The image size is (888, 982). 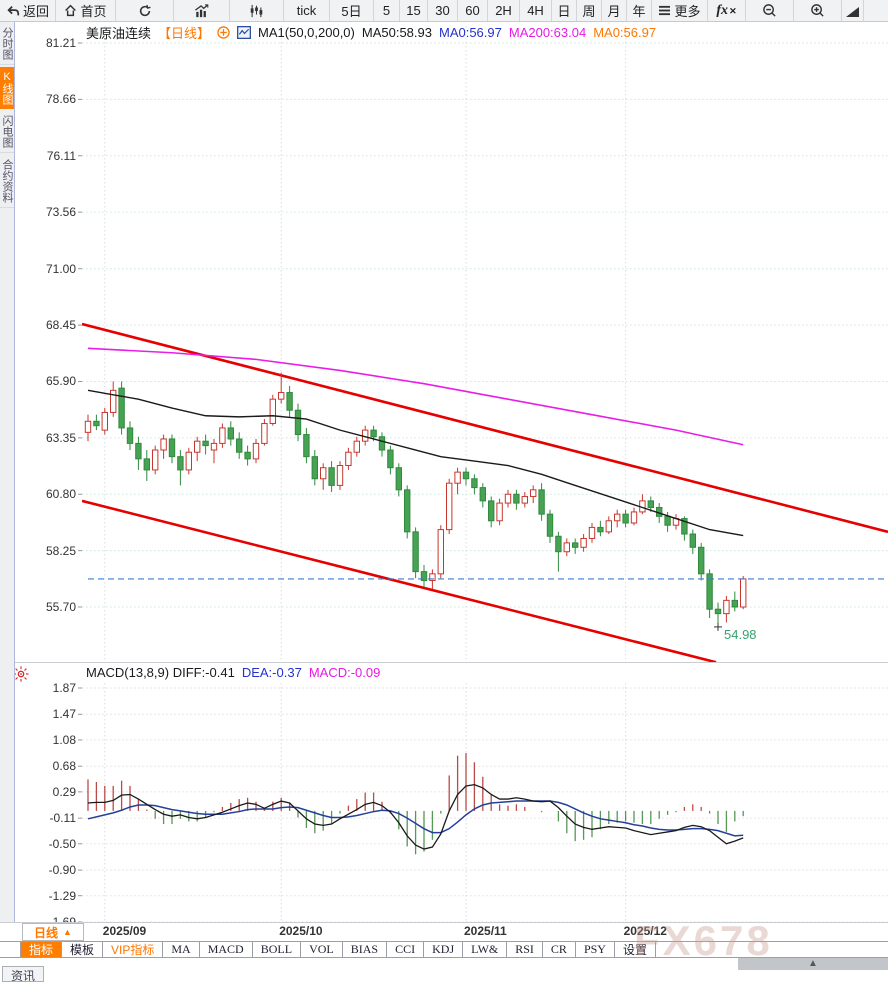 I want to click on period-year-button: 年, so click(x=639, y=10).